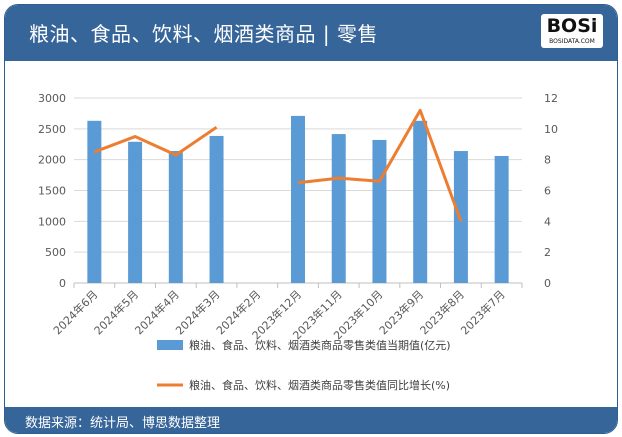 This screenshot has height=437, width=622. I want to click on x-tick-label: 2023年7月, so click(483, 312).